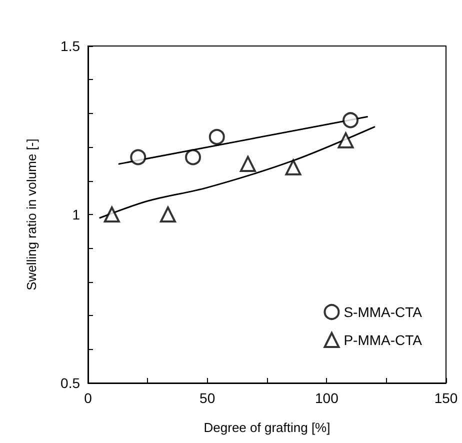  Describe the element at coordinates (267, 427) in the screenshot. I see `x-axis-title: Degree of grafting [%]` at that location.